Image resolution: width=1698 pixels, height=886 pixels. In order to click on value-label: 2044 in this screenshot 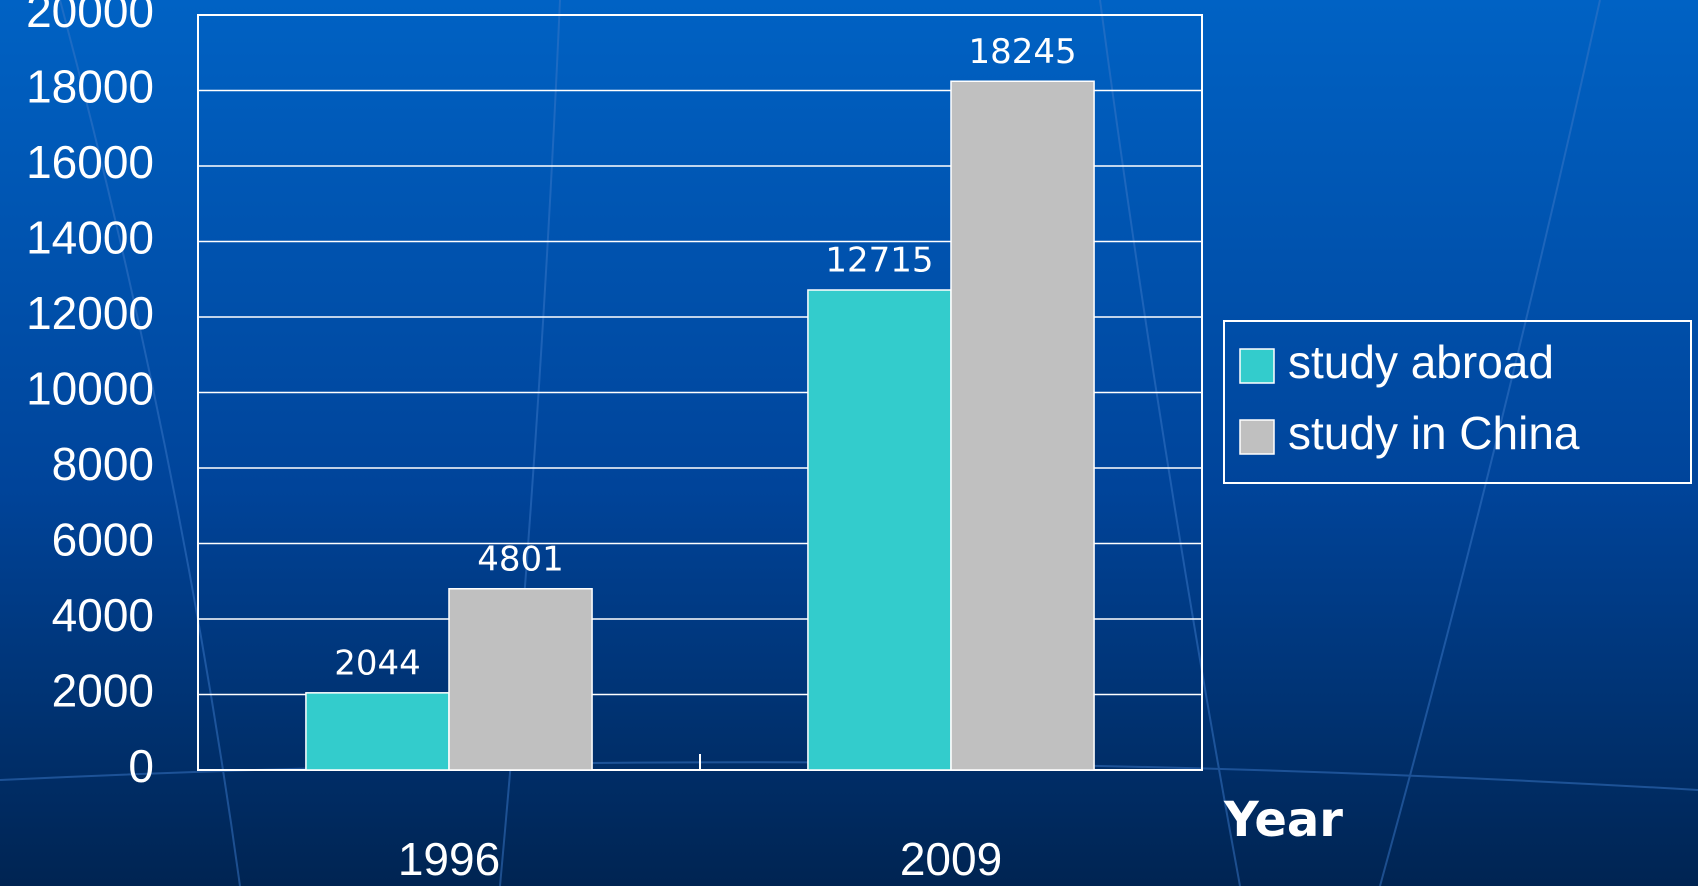, I will do `click(377, 663)`.